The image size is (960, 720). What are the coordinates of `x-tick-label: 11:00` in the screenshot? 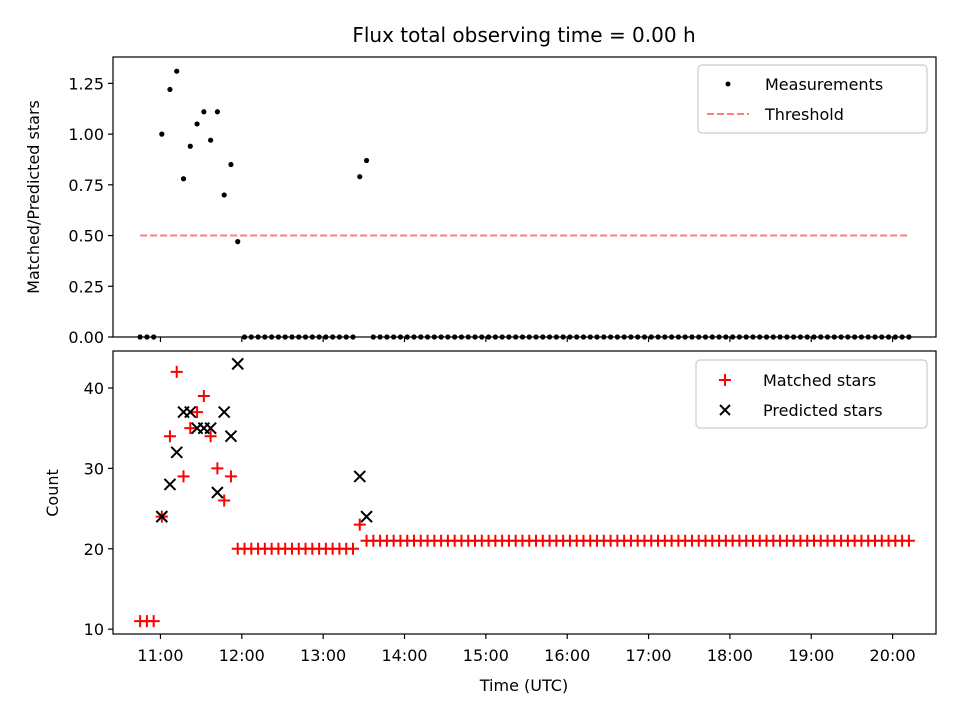 It's located at (160, 655).